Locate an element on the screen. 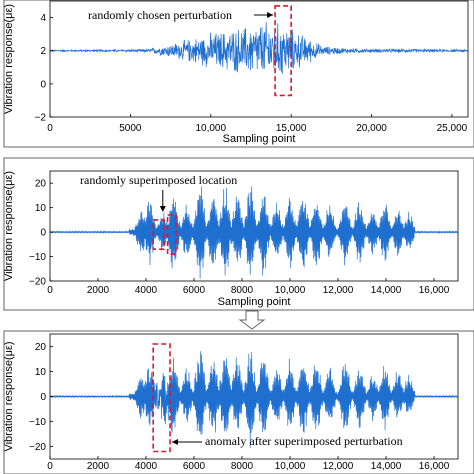  down-arrow-icon is located at coordinates (252, 320).